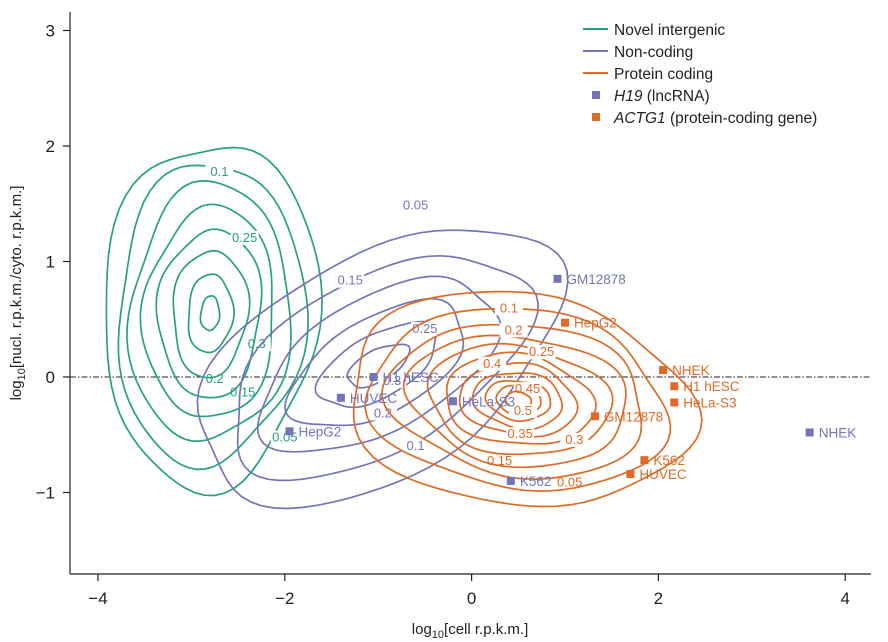 This screenshot has width=888, height=642. Describe the element at coordinates (663, 74) in the screenshot. I see `legend-entry-label: Protein coding` at that location.